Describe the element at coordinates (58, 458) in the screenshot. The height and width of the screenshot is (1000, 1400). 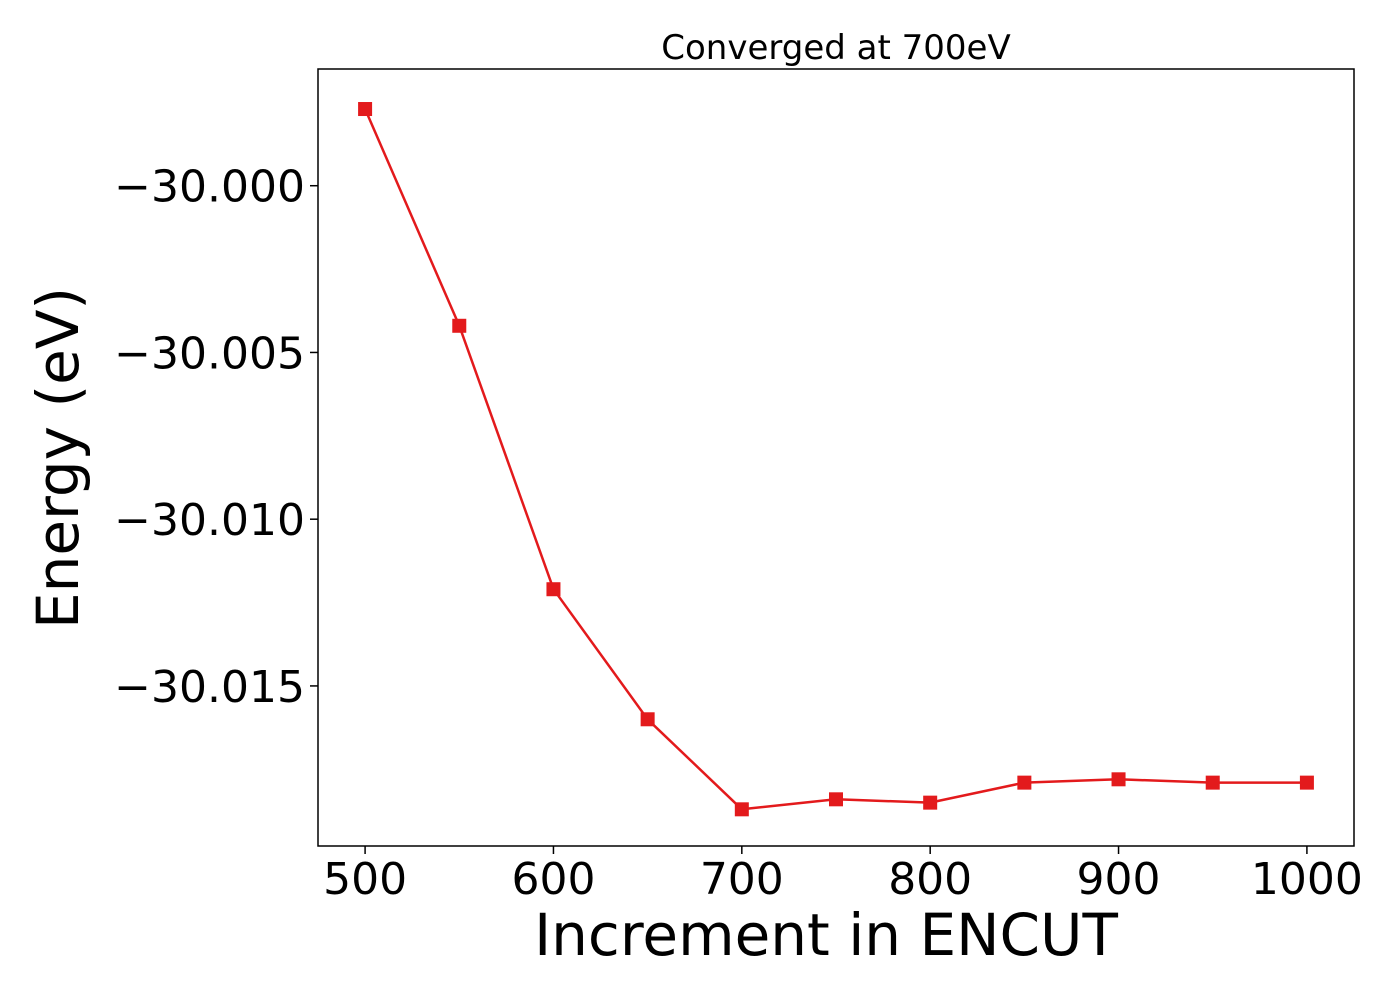
I see `y-axis-label: Energy (eV)` at that location.